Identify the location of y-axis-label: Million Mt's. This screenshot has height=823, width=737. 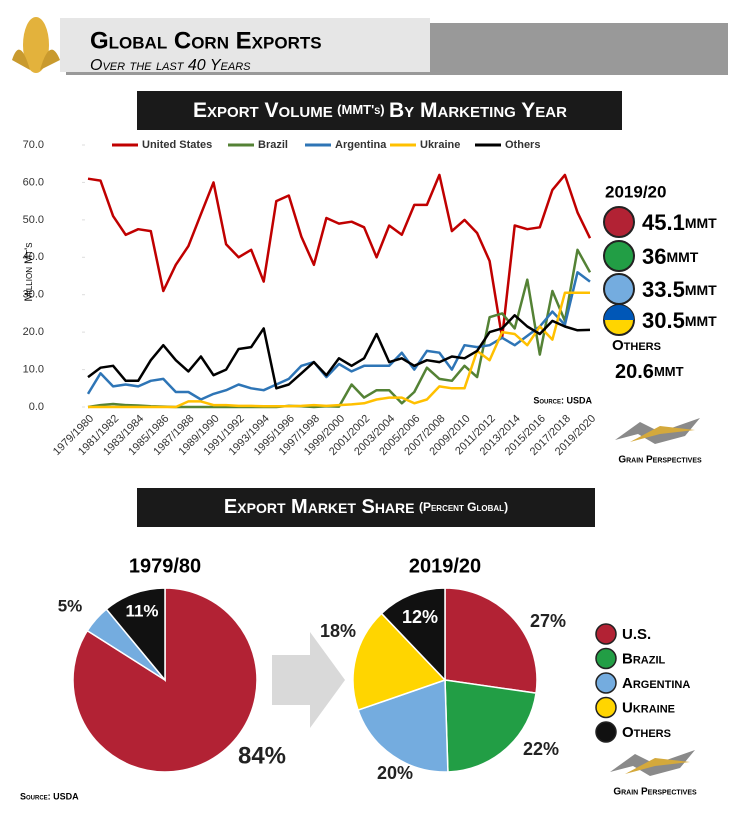
(29, 271).